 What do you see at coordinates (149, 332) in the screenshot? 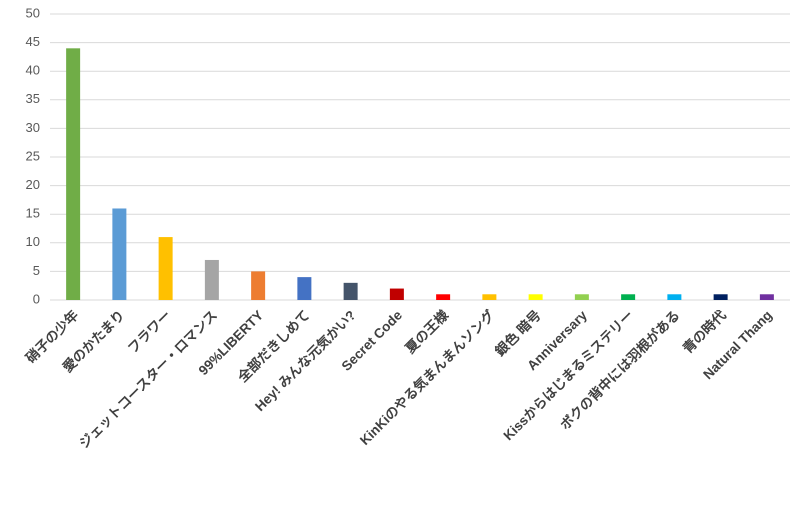
I see `x-tick-label: フラワー` at bounding box center [149, 332].